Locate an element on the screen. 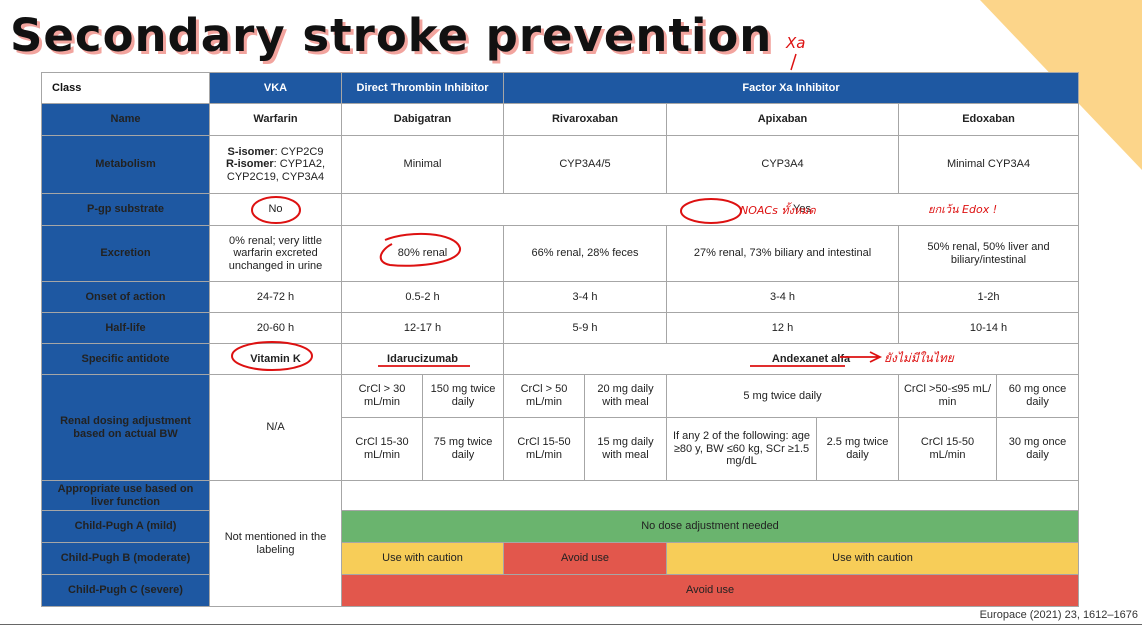 The image size is (1142, 627). halflife-rivaroxaban: 5-9 h is located at coordinates (585, 328).